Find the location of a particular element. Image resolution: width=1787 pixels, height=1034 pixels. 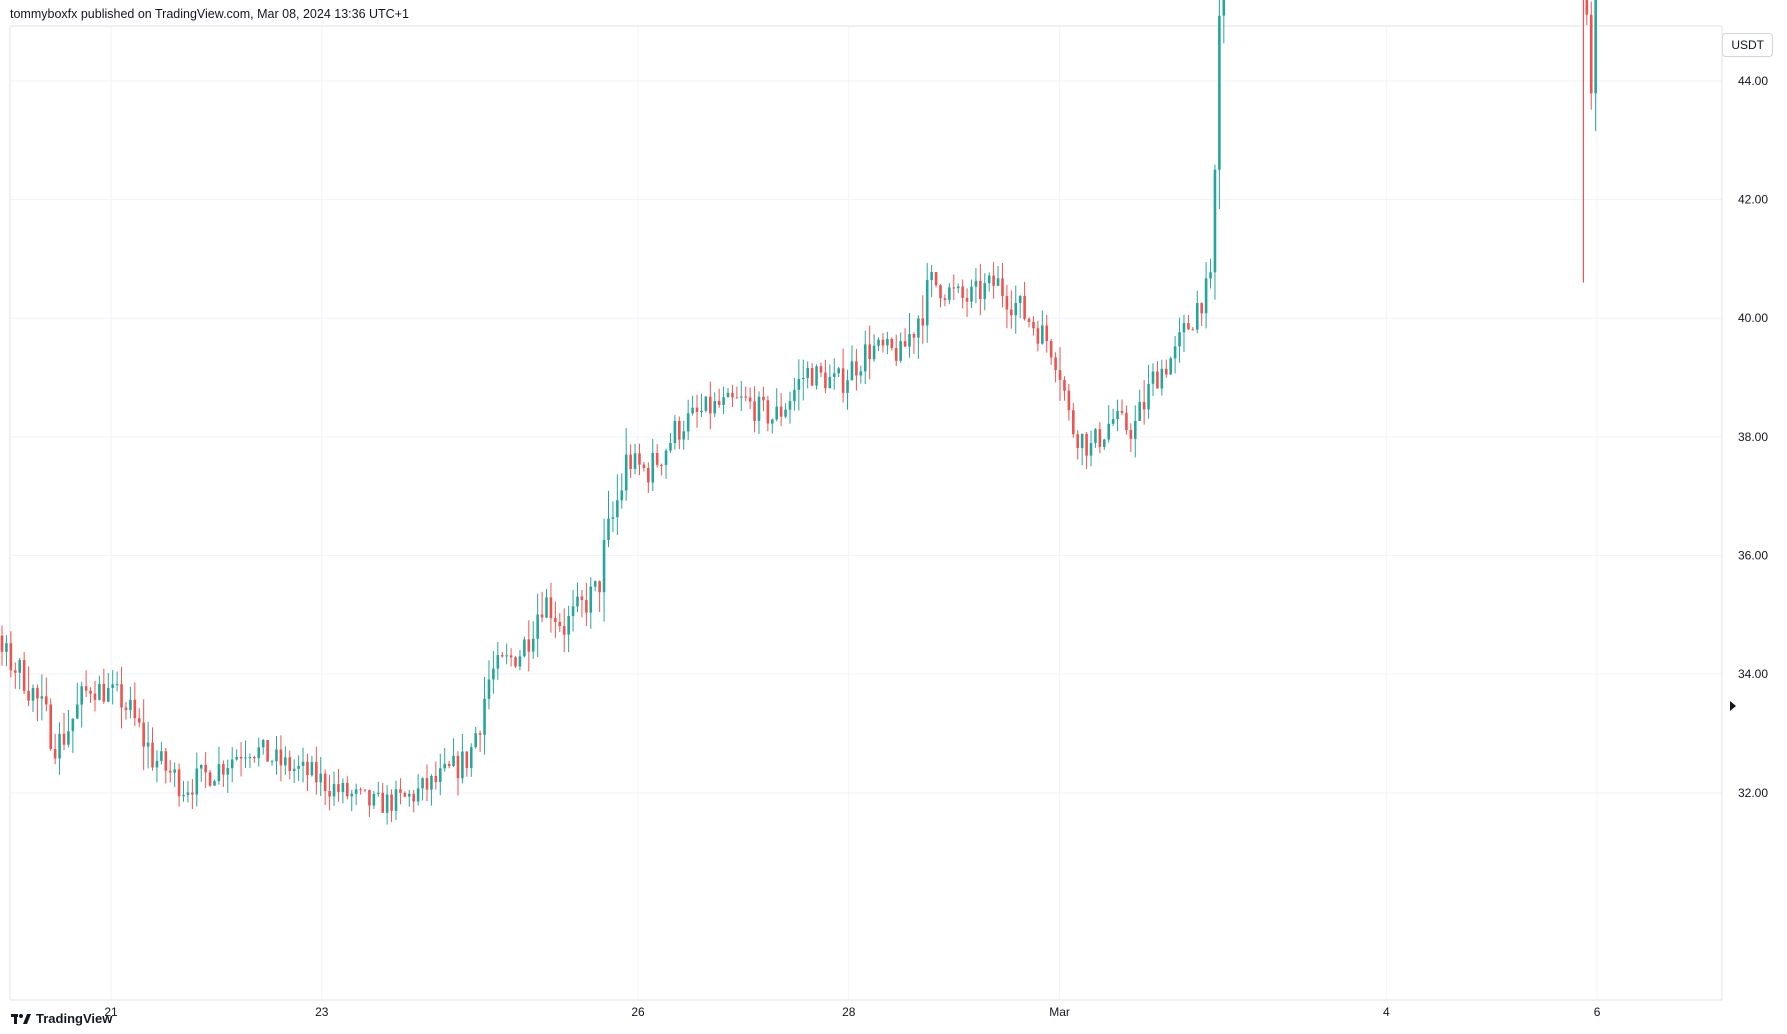

x-tick-label: 26 is located at coordinates (638, 1012).